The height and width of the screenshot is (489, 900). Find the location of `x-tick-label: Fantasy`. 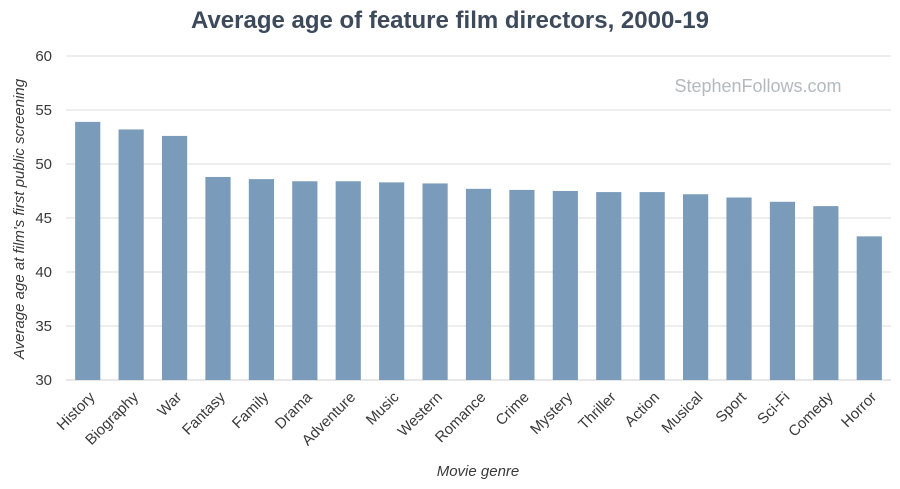

x-tick-label: Fantasy is located at coordinates (204, 413).